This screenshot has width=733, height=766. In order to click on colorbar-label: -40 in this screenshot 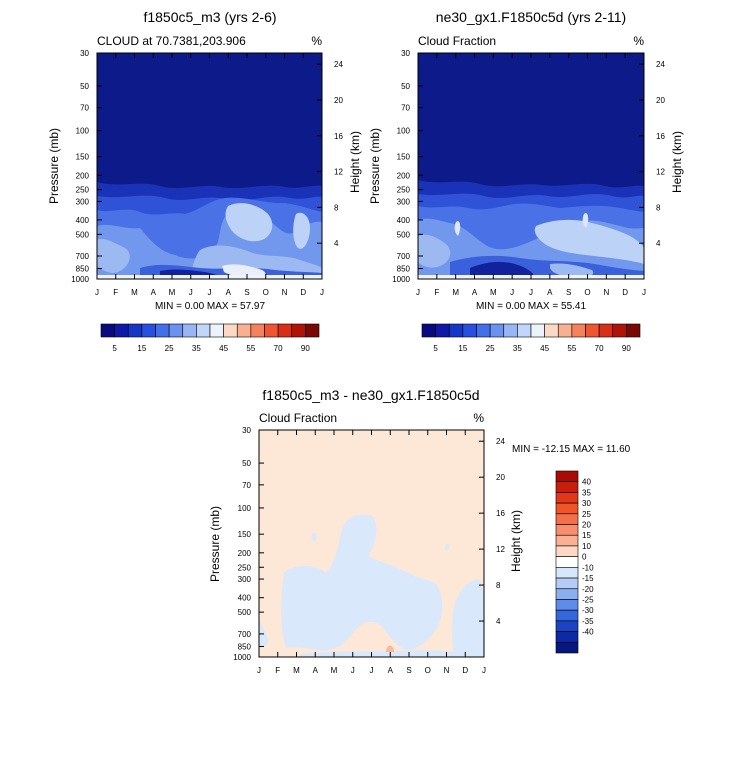, I will do `click(588, 632)`.